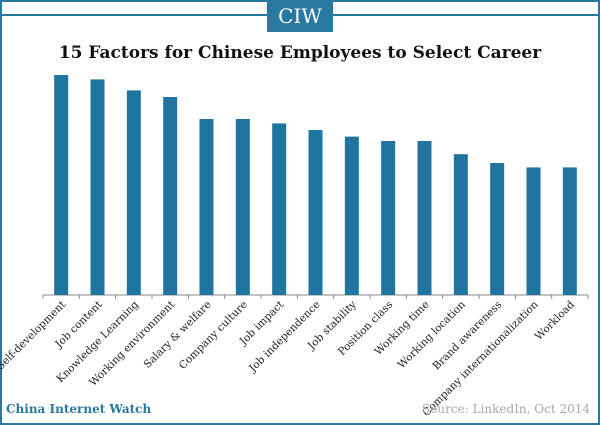 This screenshot has height=425, width=600. What do you see at coordinates (424, 218) in the screenshot?
I see `bar-working-time` at bounding box center [424, 218].